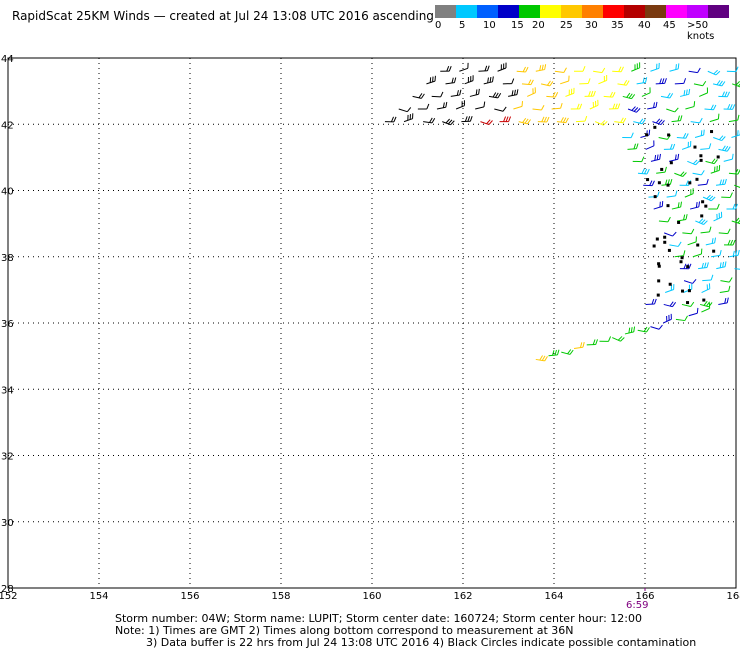 The image size is (740, 650). I want to click on x-tick-label: 164, so click(553, 595).